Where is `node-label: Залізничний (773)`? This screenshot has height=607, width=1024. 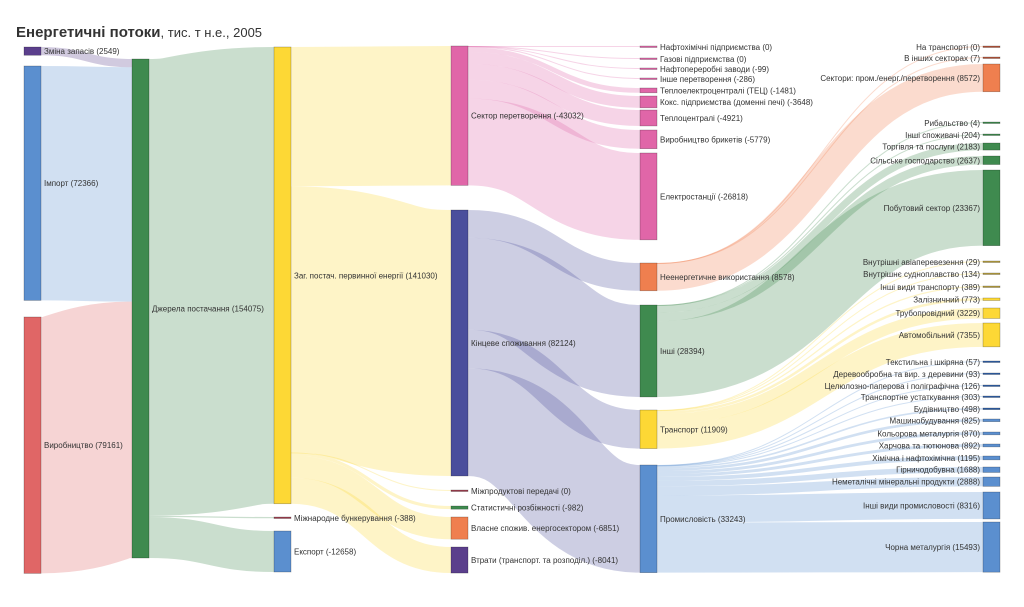
node-label: Залізничний (773) is located at coordinates (946, 299).